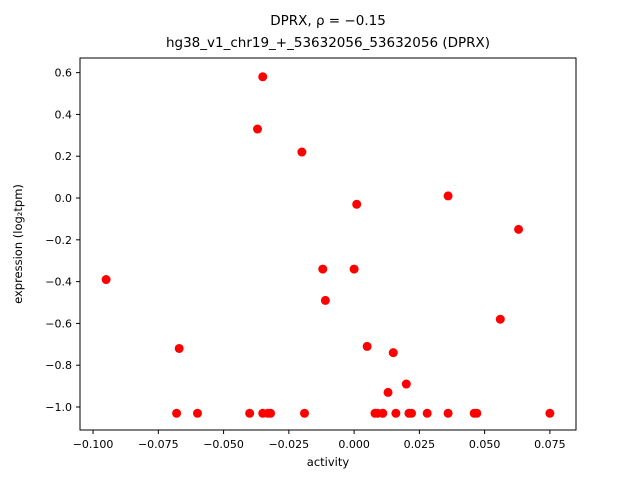  What do you see at coordinates (93, 444) in the screenshot?
I see `x-tick-label: −0.100` at bounding box center [93, 444].